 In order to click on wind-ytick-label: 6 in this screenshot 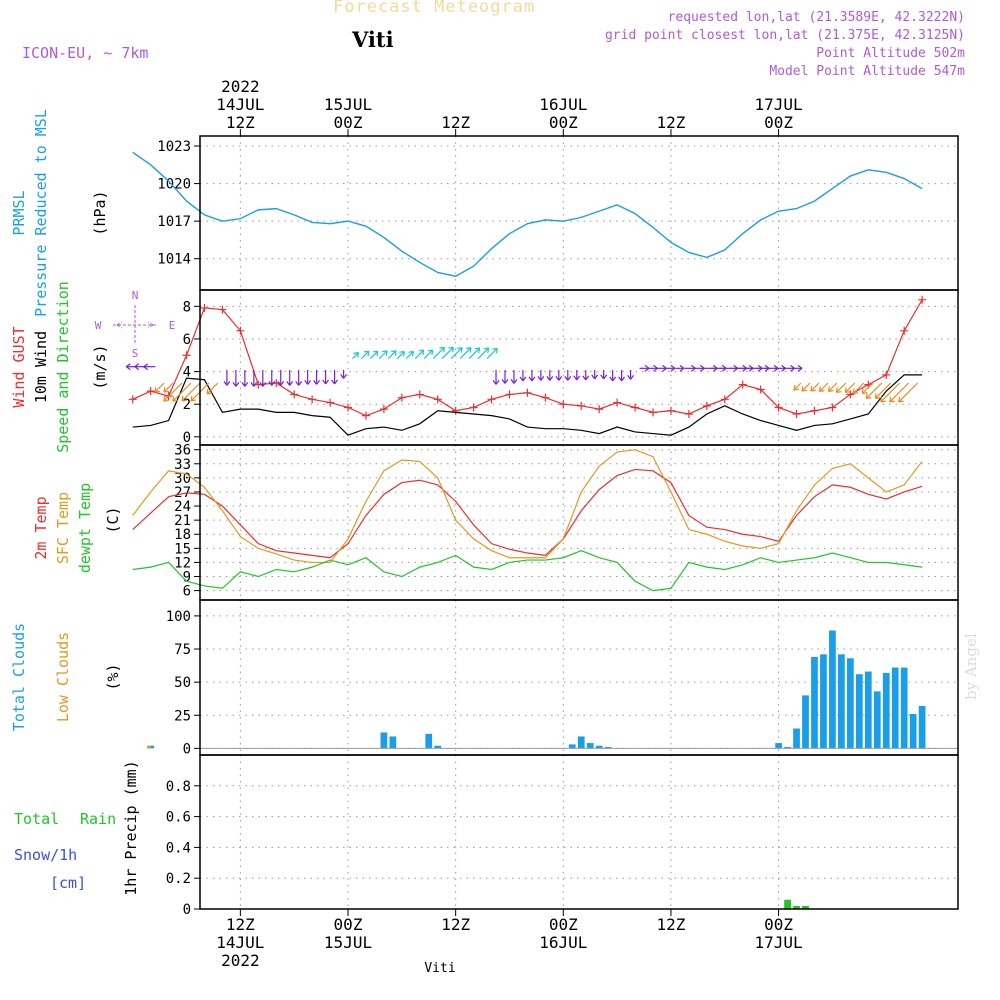, I will do `click(187, 340)`.